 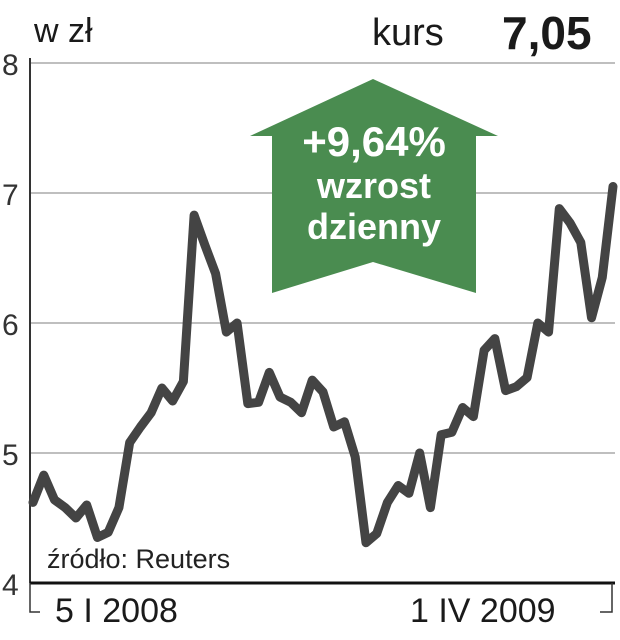 What do you see at coordinates (10, 195) in the screenshot?
I see `y-tick-label: 7` at bounding box center [10, 195].